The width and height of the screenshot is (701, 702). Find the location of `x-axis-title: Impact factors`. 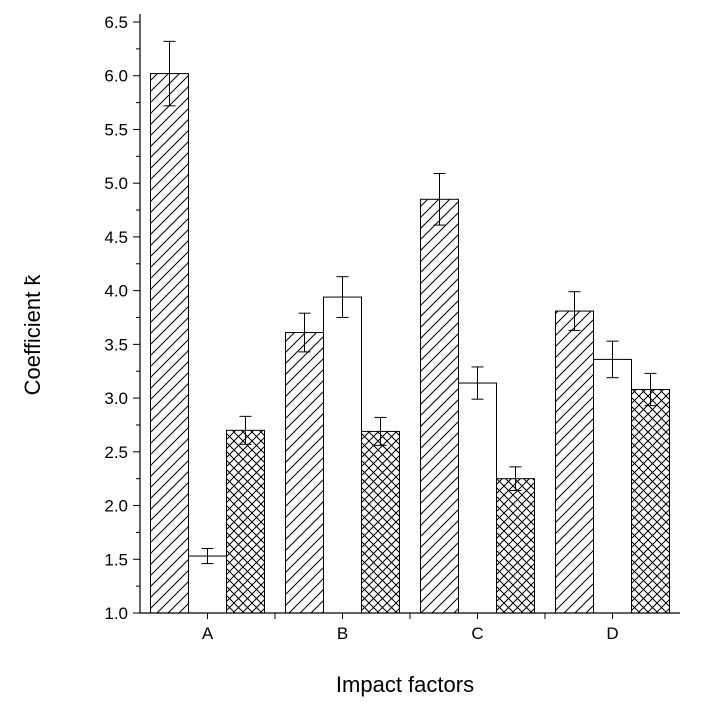

x-axis-title: Impact factors is located at coordinates (405, 684).